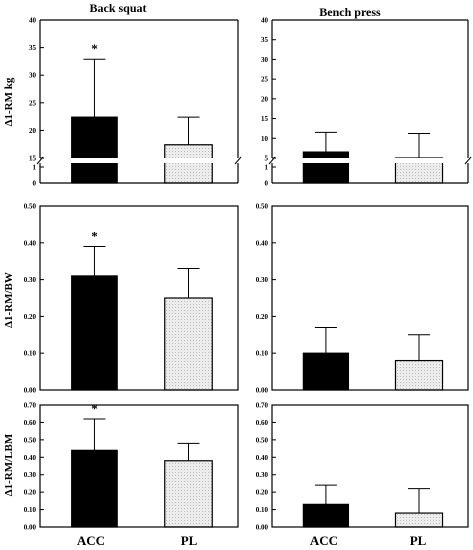 The image size is (473, 550). I want to click on y-tick-label: 10, so click(265, 139).